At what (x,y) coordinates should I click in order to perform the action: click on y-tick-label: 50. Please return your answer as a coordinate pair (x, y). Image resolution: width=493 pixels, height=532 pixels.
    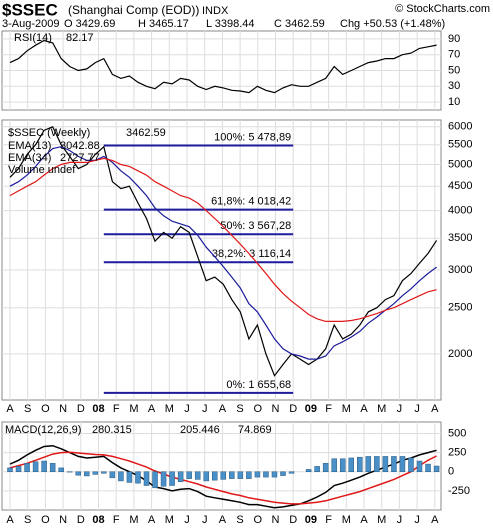
    Looking at the image, I should click on (454, 70).